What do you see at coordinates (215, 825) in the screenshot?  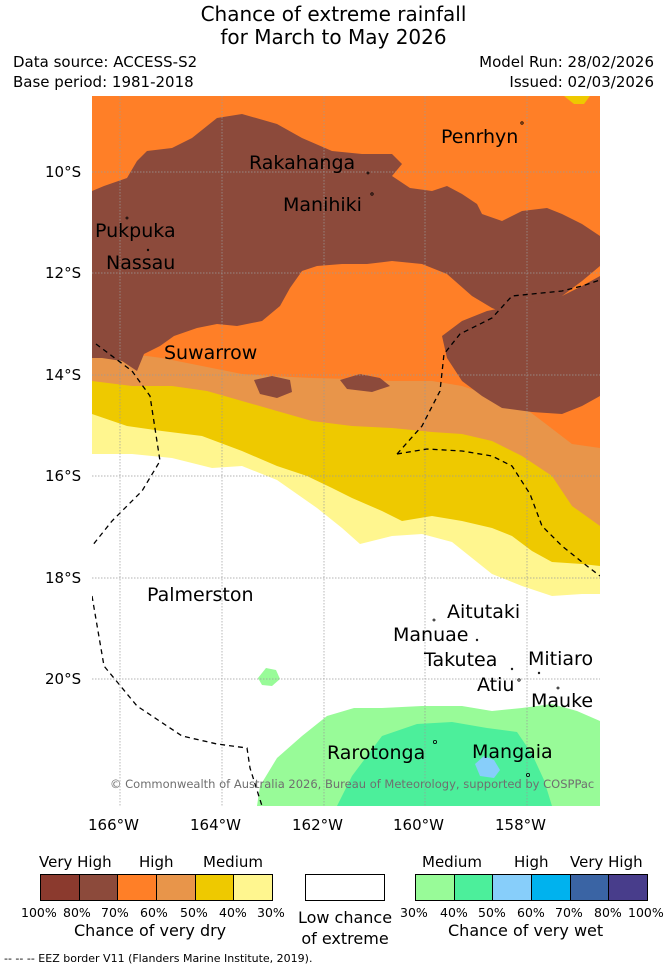 I see `lon-label-164w: 164°W` at bounding box center [215, 825].